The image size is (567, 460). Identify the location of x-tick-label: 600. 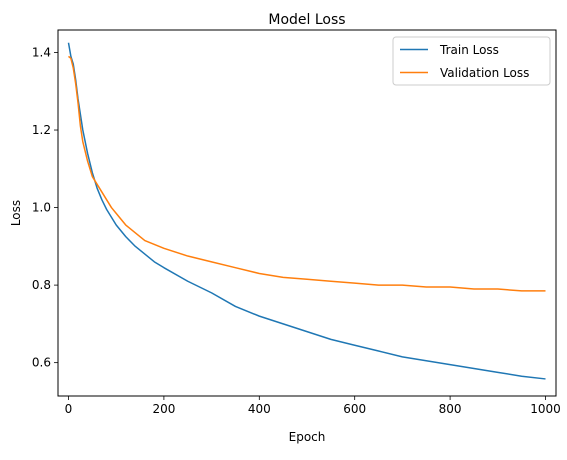
(354, 409).